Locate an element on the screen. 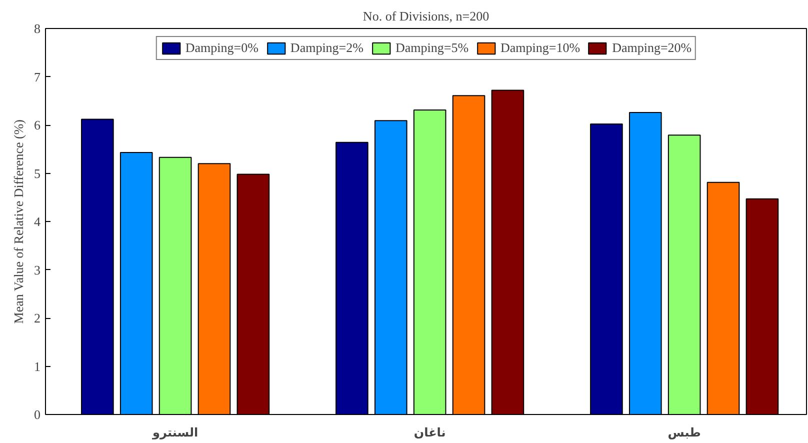  legend-label: Damping=0% is located at coordinates (221, 48).